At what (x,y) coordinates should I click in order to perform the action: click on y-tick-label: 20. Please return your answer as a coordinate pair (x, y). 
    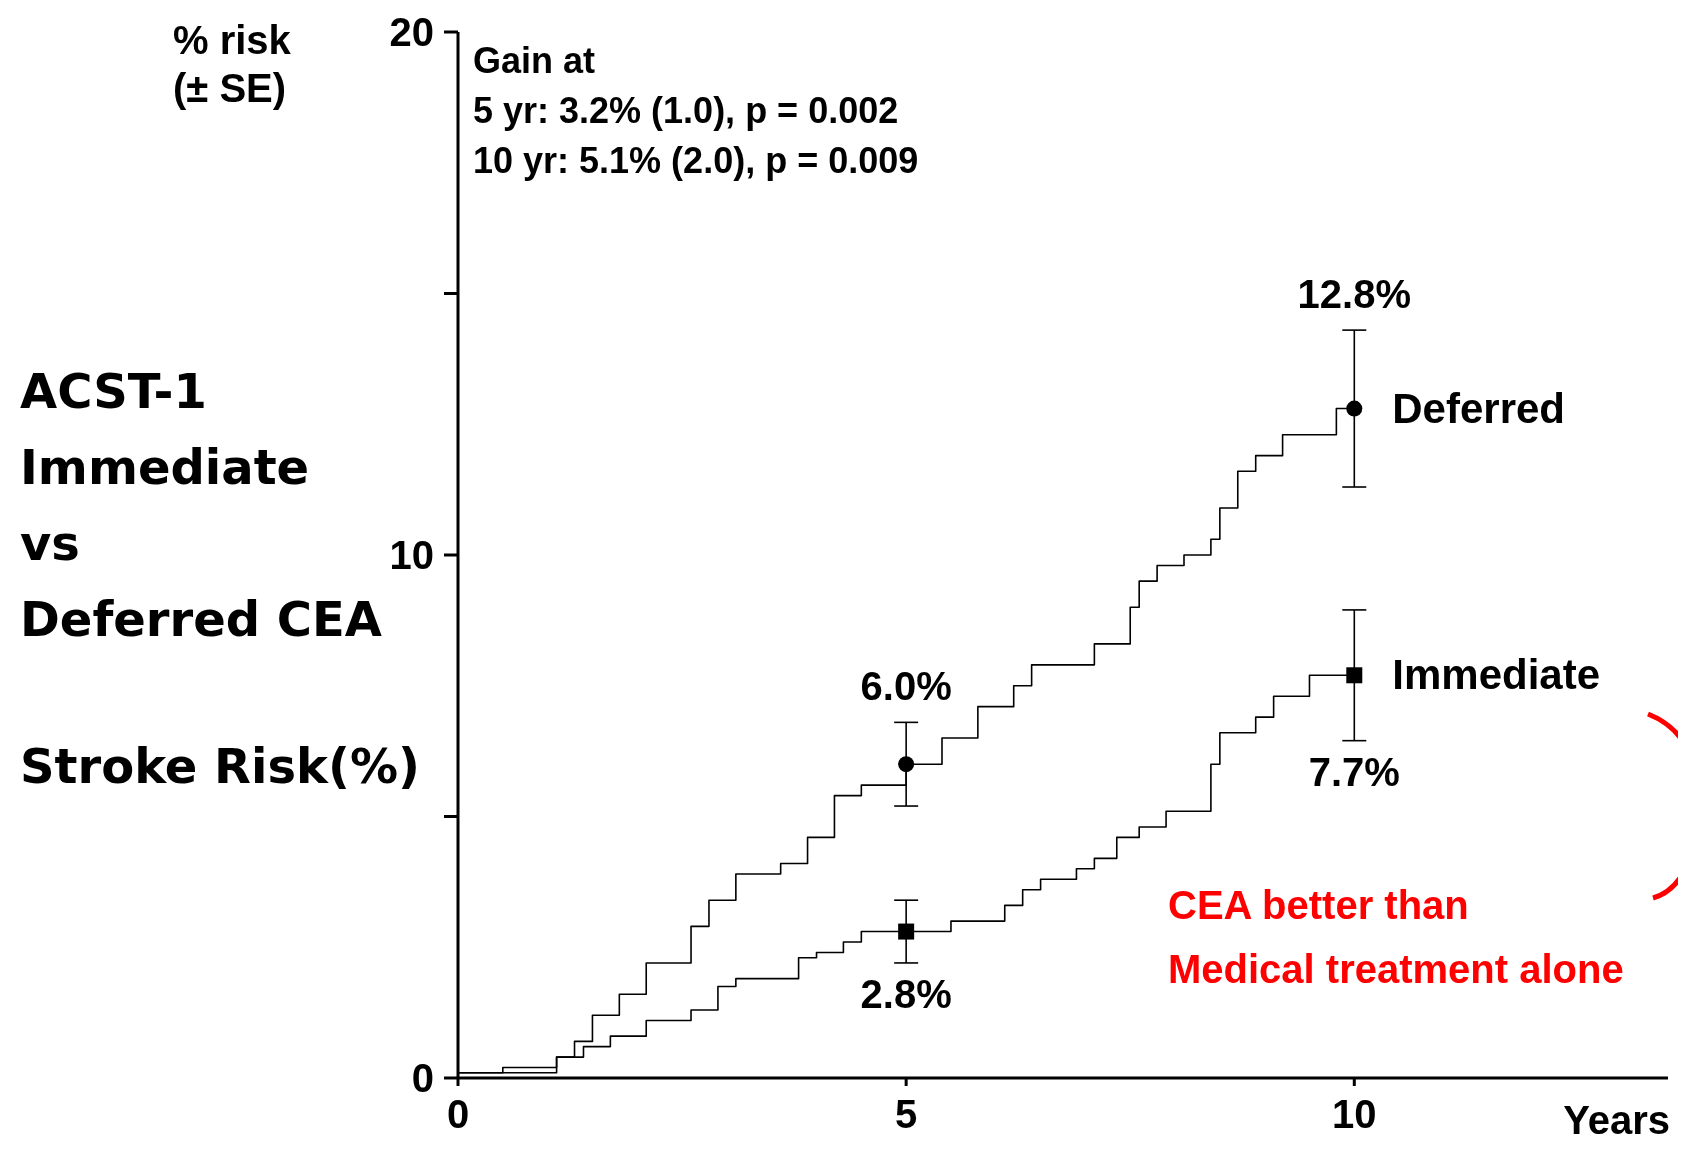
    Looking at the image, I should click on (411, 32).